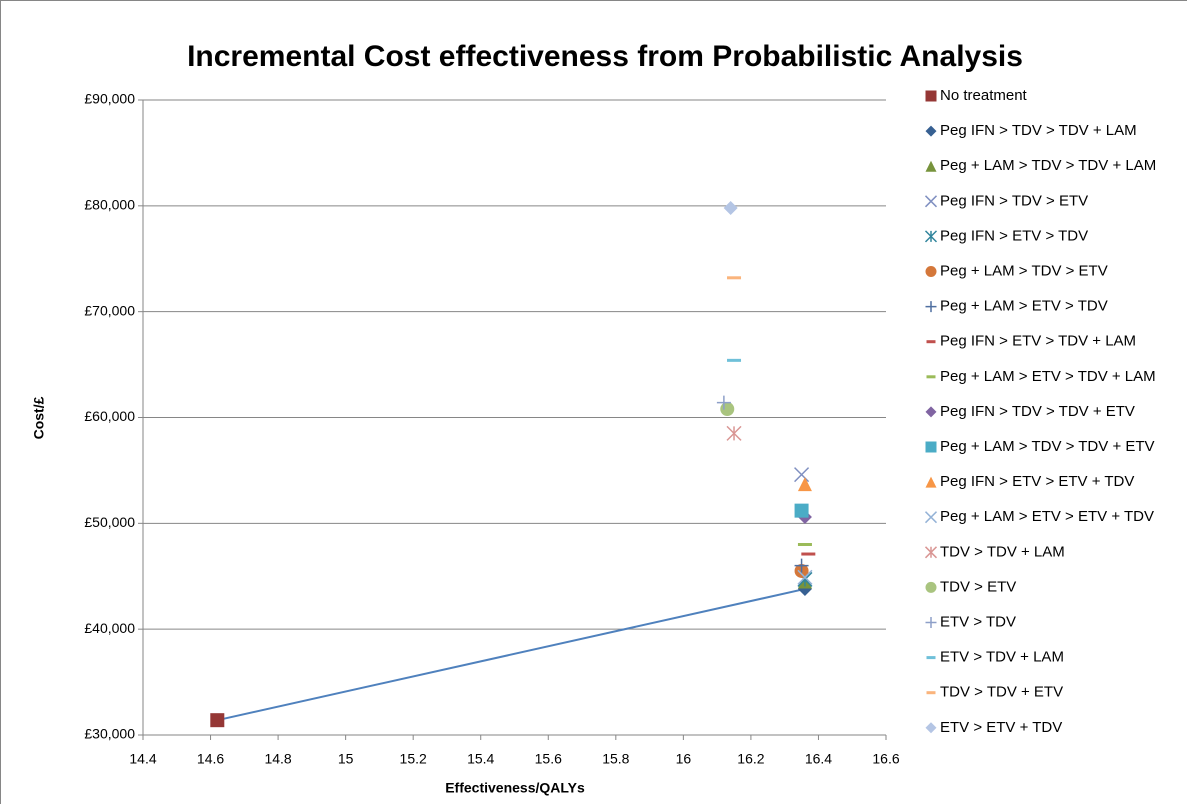 The image size is (1187, 804). I want to click on x-tick-label: 16, so click(684, 759).